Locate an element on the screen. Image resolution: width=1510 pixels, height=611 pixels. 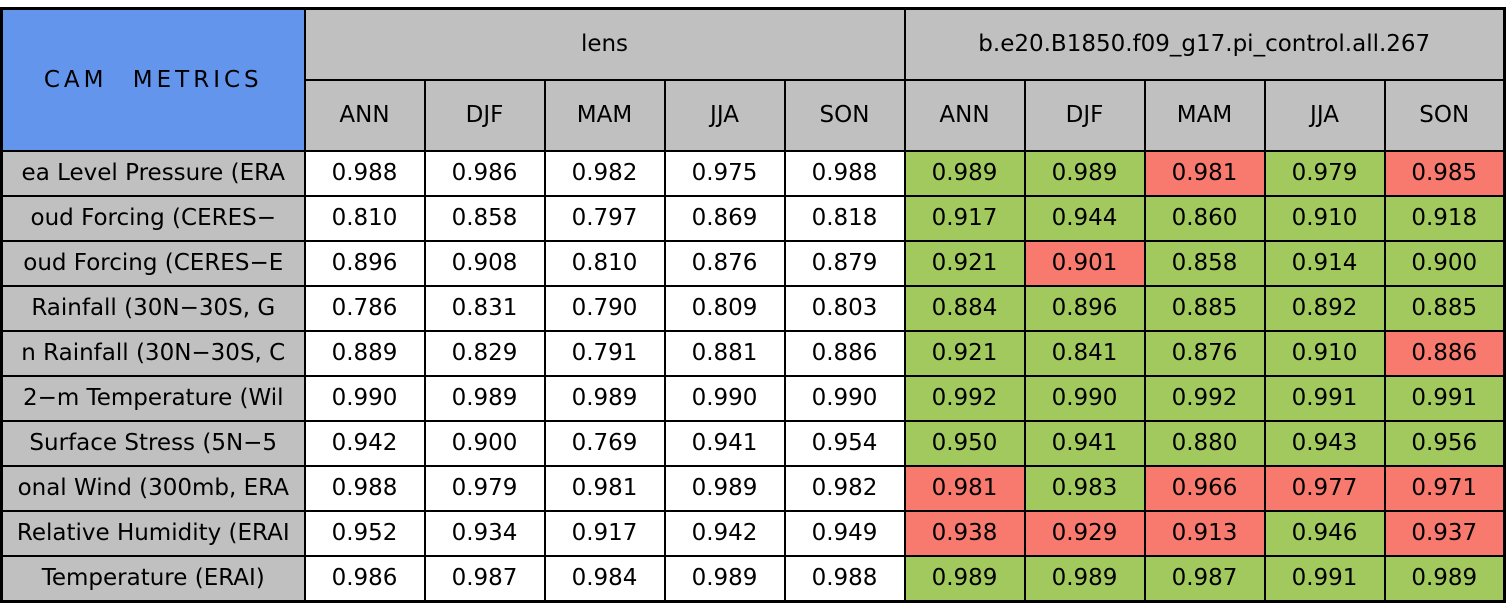
lens-value-cell: 0.791 is located at coordinates (604, 353).